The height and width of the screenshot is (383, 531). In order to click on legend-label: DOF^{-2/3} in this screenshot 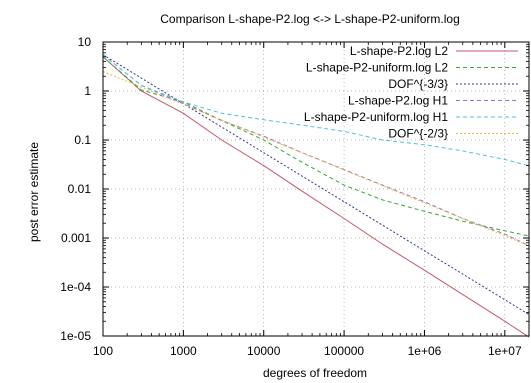, I will do `click(418, 134)`.